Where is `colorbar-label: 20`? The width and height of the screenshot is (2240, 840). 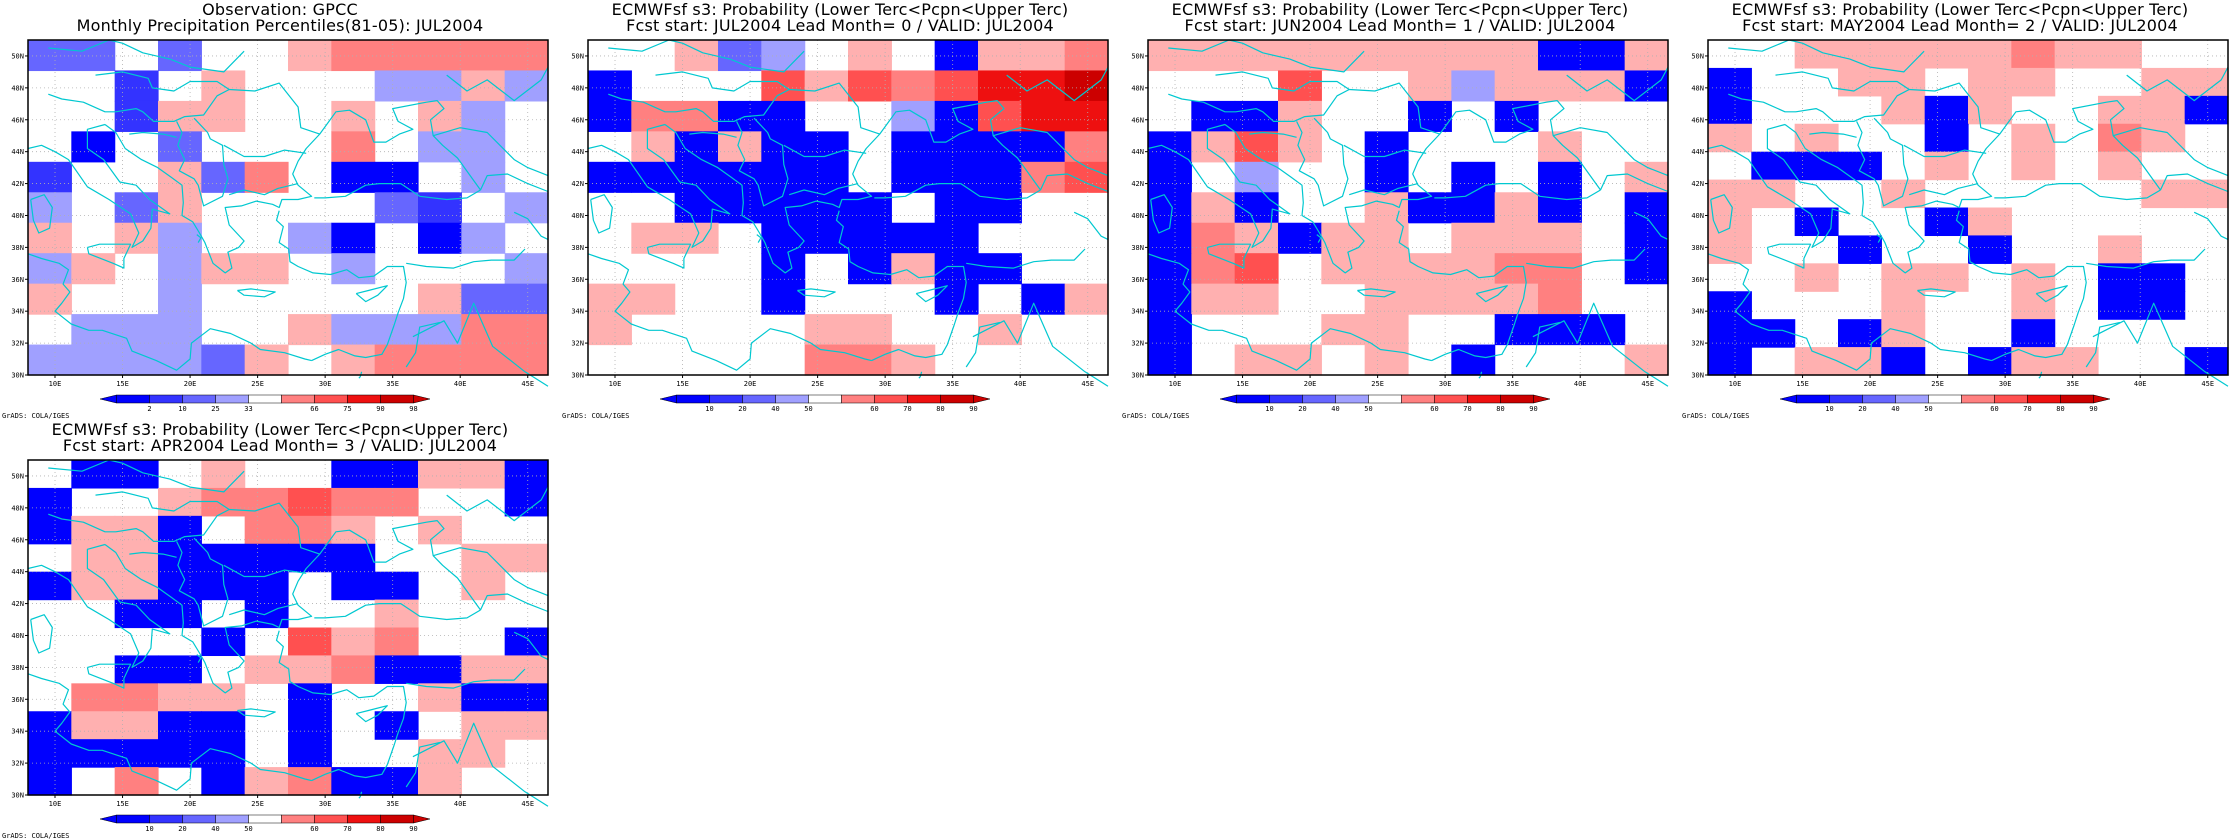
colorbar-label: 20 is located at coordinates (742, 409).